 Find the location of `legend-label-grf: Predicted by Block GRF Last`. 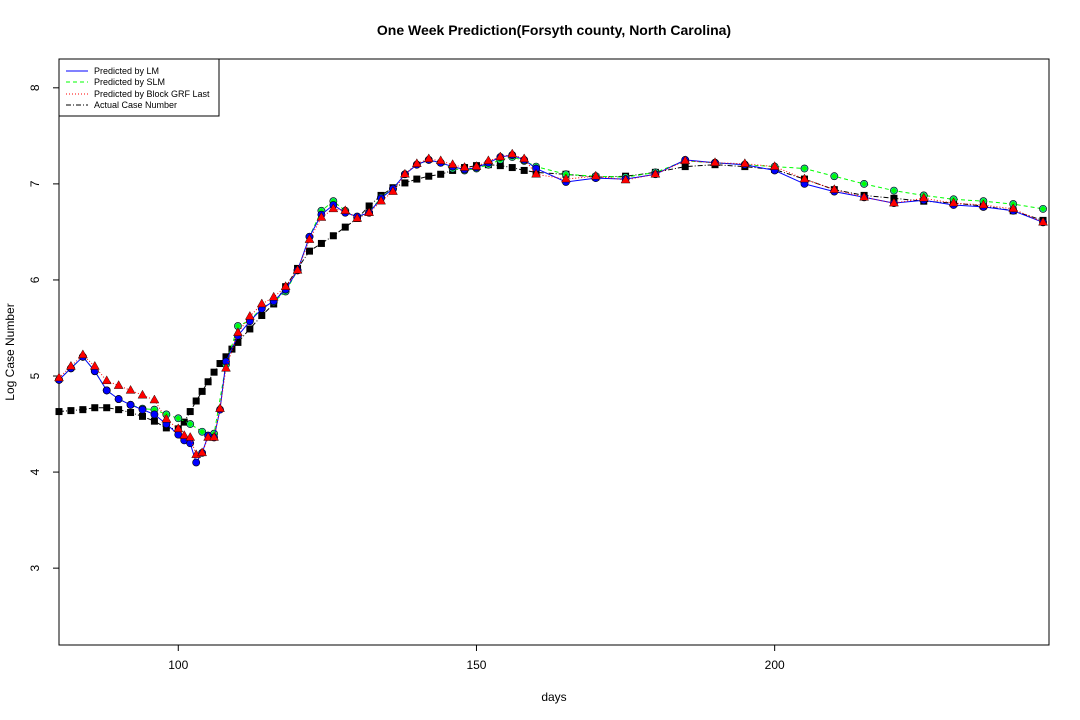

legend-label-grf: Predicted by Block GRF Last is located at coordinates (152, 94).